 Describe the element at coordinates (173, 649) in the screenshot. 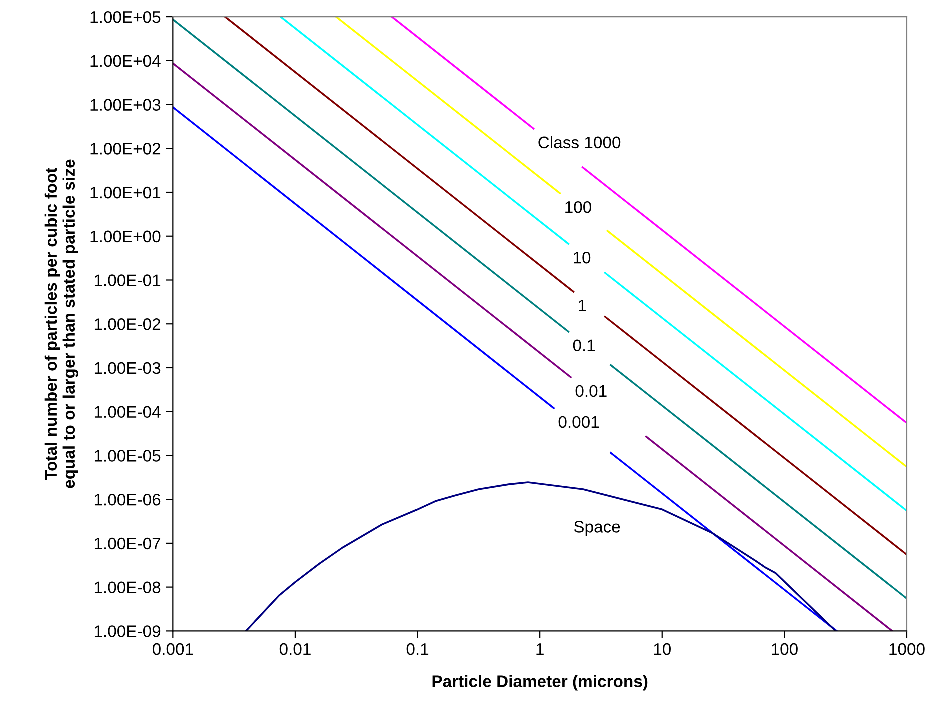

I see `x-tick-label: 0.001` at that location.